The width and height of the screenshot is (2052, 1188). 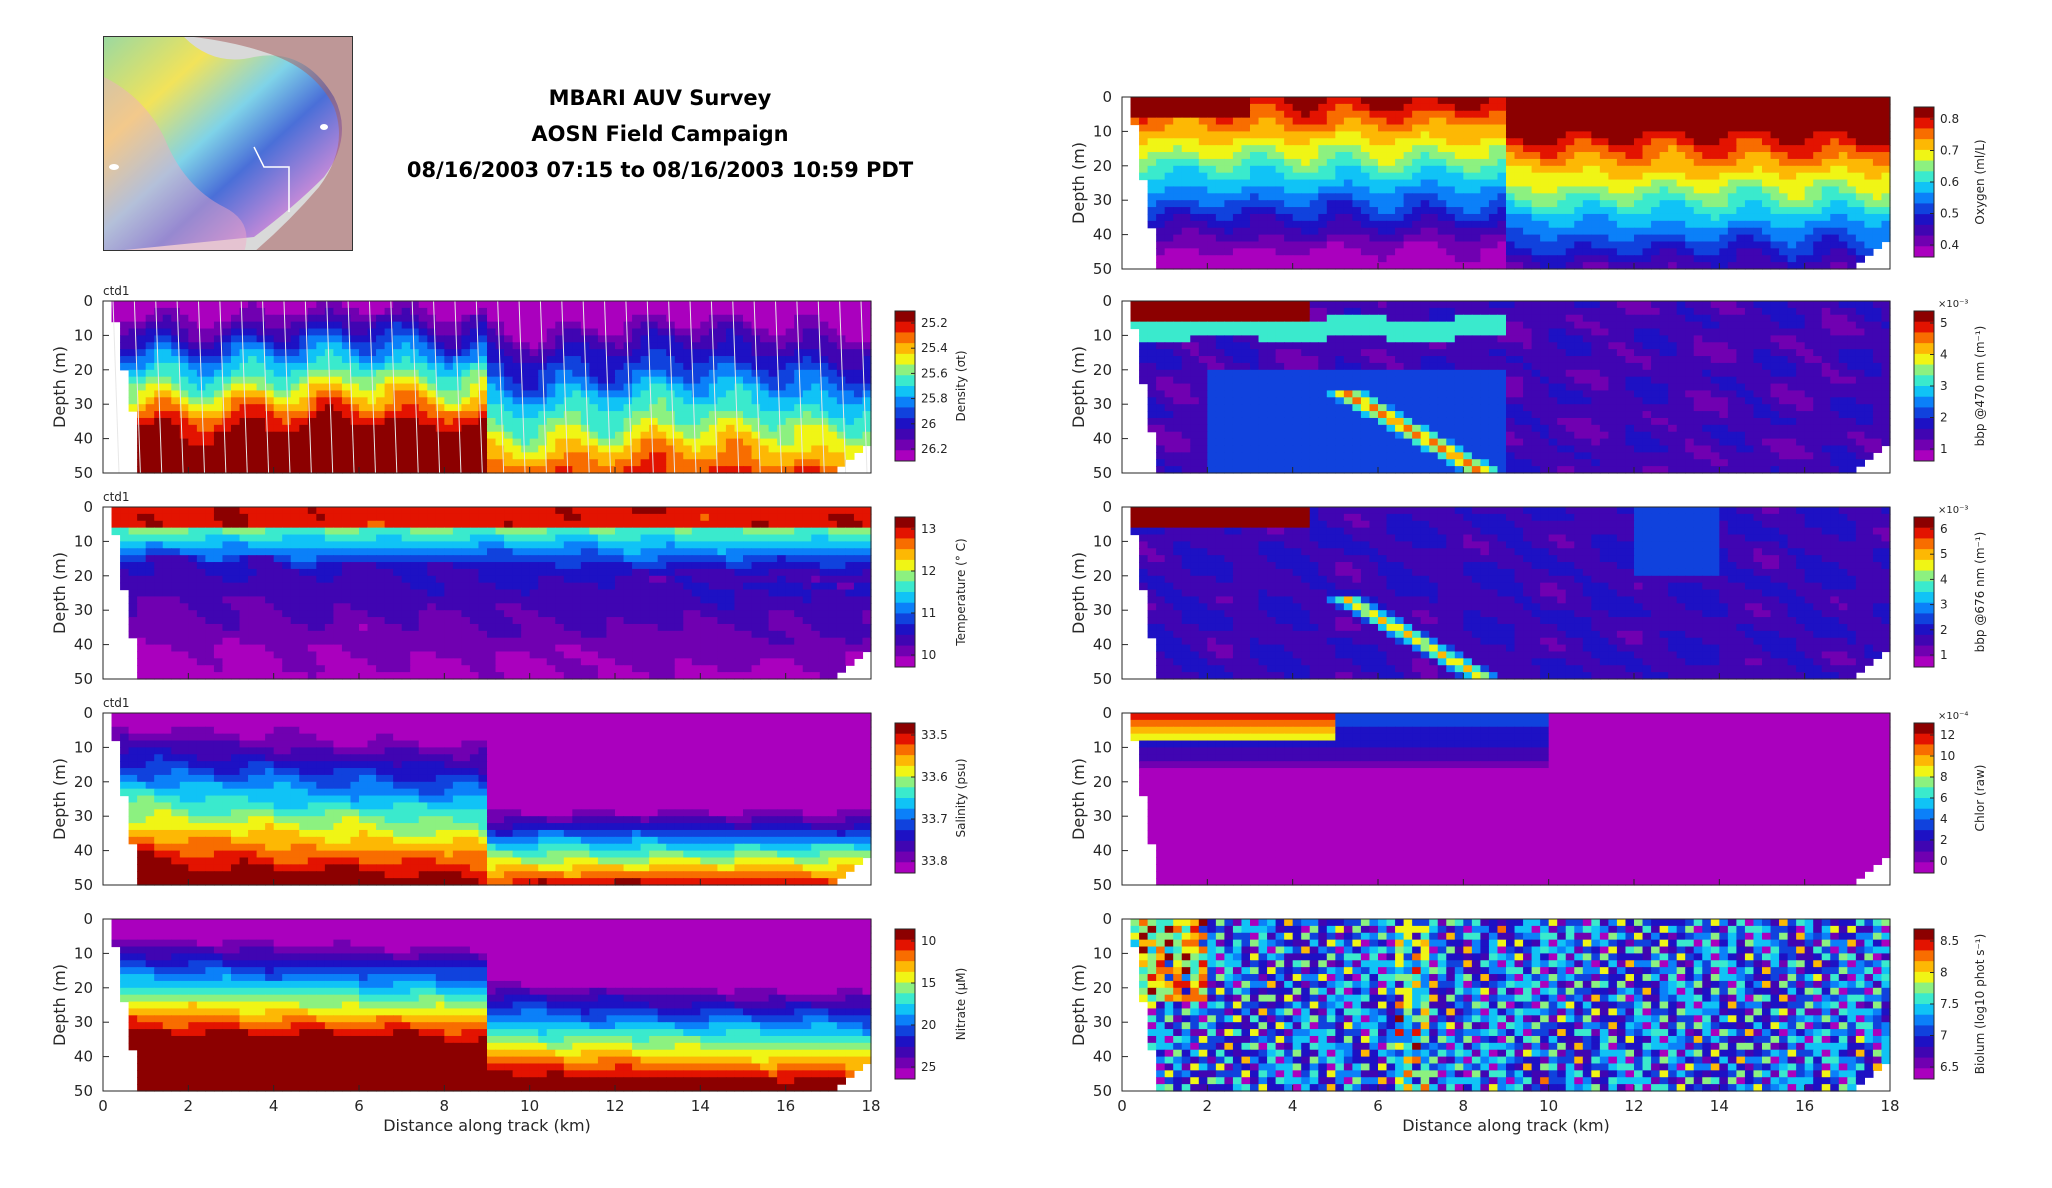 What do you see at coordinates (905, 592) in the screenshot?
I see `colorbar-frame` at bounding box center [905, 592].